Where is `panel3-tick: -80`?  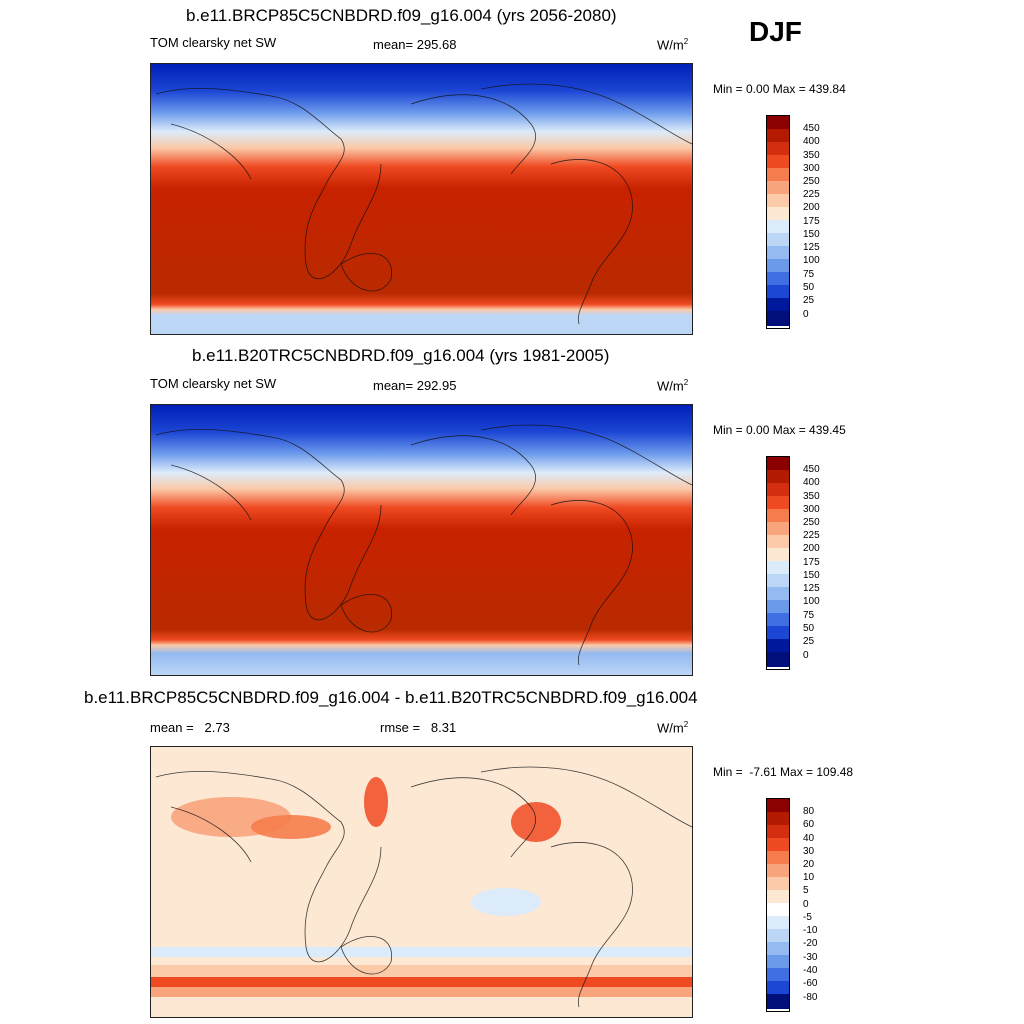 panel3-tick: -80 is located at coordinates (810, 997).